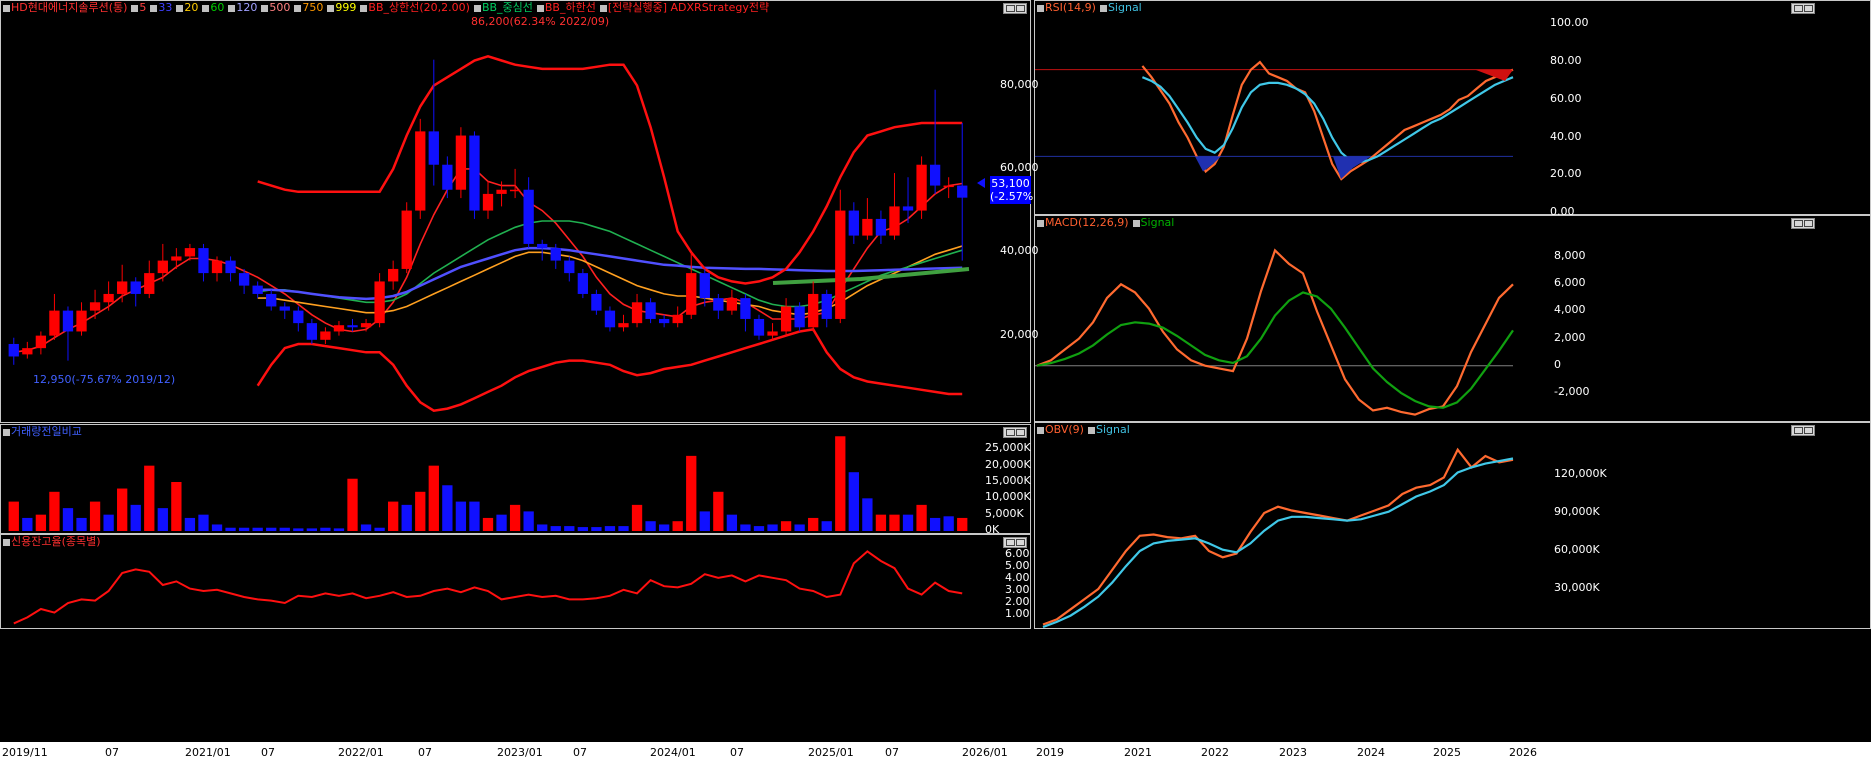 The image size is (1871, 763). I want to click on obv-panel: OBV(9) Signal, so click(1452, 525).